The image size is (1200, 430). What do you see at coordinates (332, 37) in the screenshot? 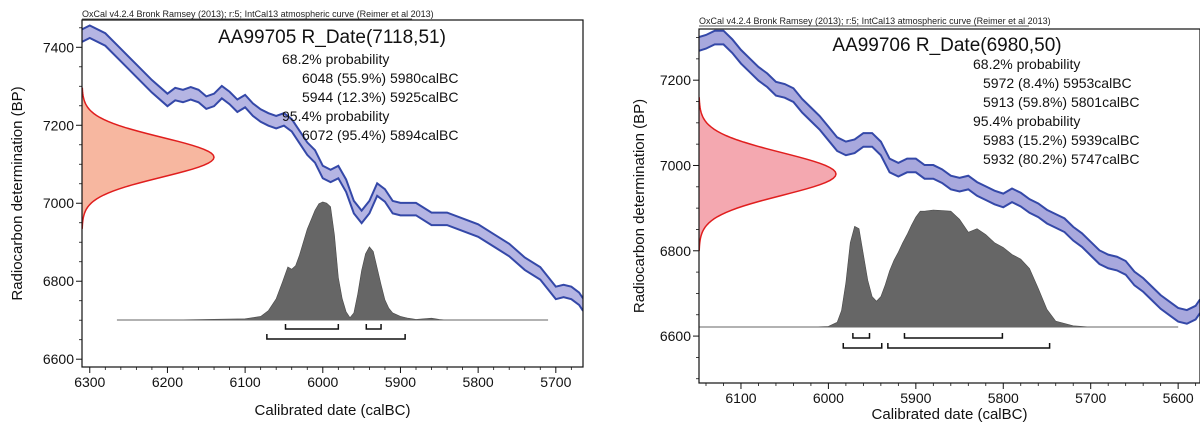
I see `chart-title: AA99705 R_Date(7118,51)` at bounding box center [332, 37].